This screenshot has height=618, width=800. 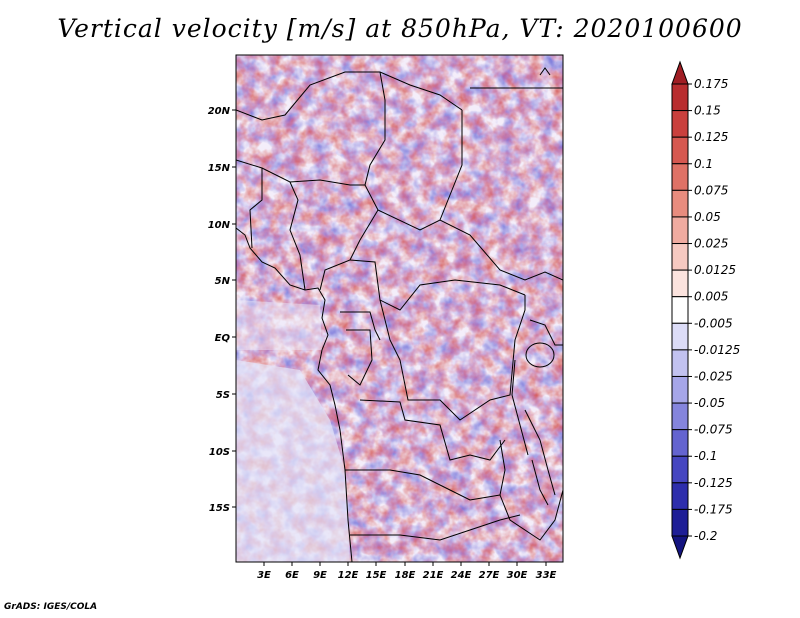 What do you see at coordinates (713, 376) in the screenshot?
I see `colorbar-label: -0.025` at bounding box center [713, 376].